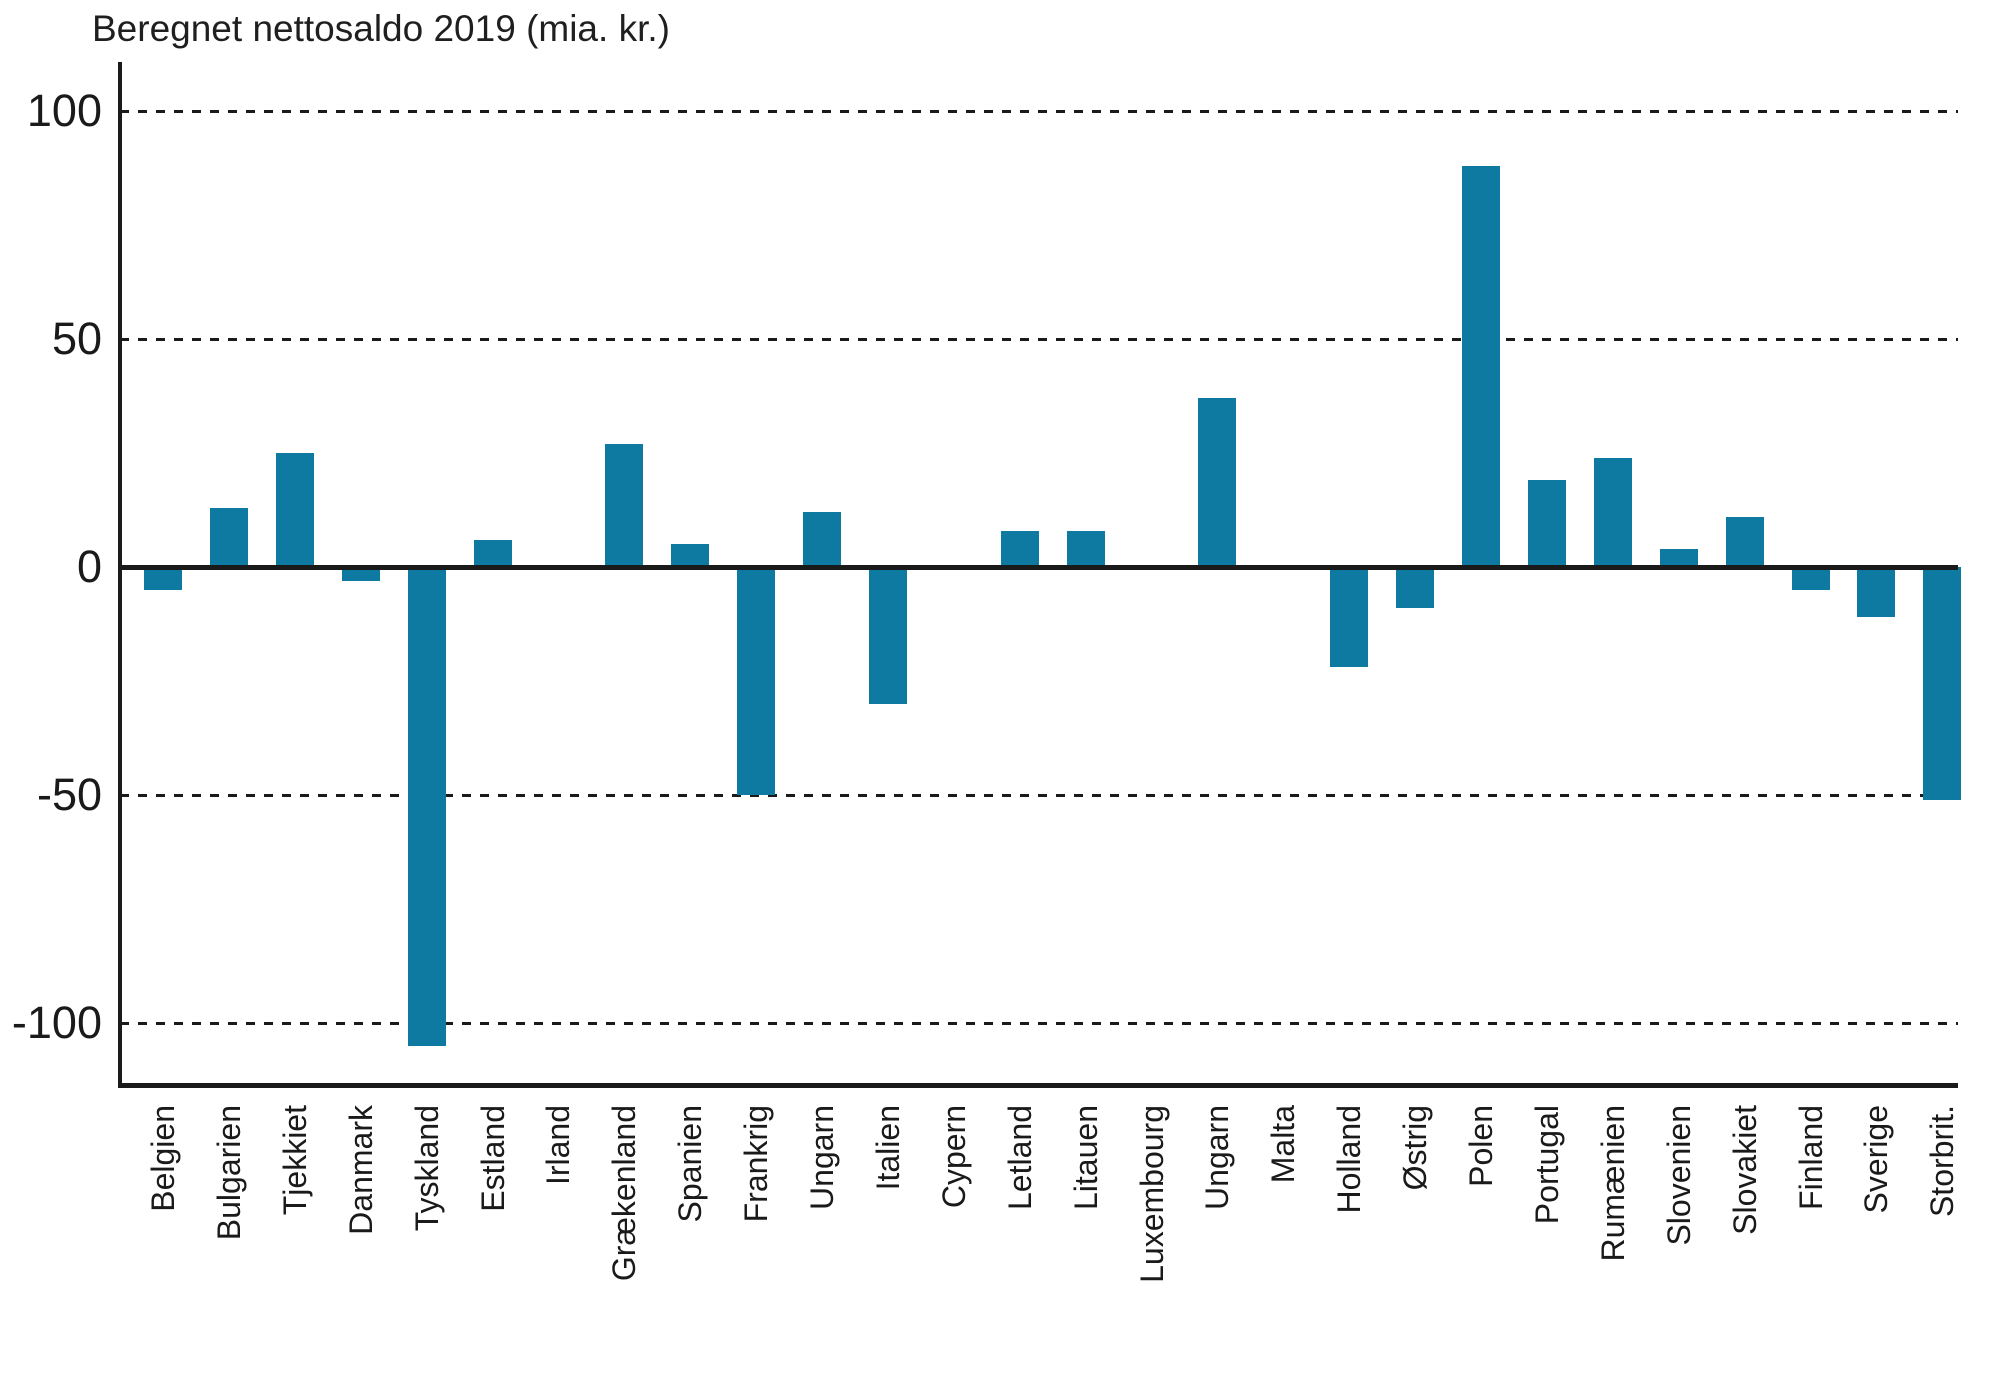 The height and width of the screenshot is (1395, 2000). I want to click on bar-frankrig, so click(756, 681).